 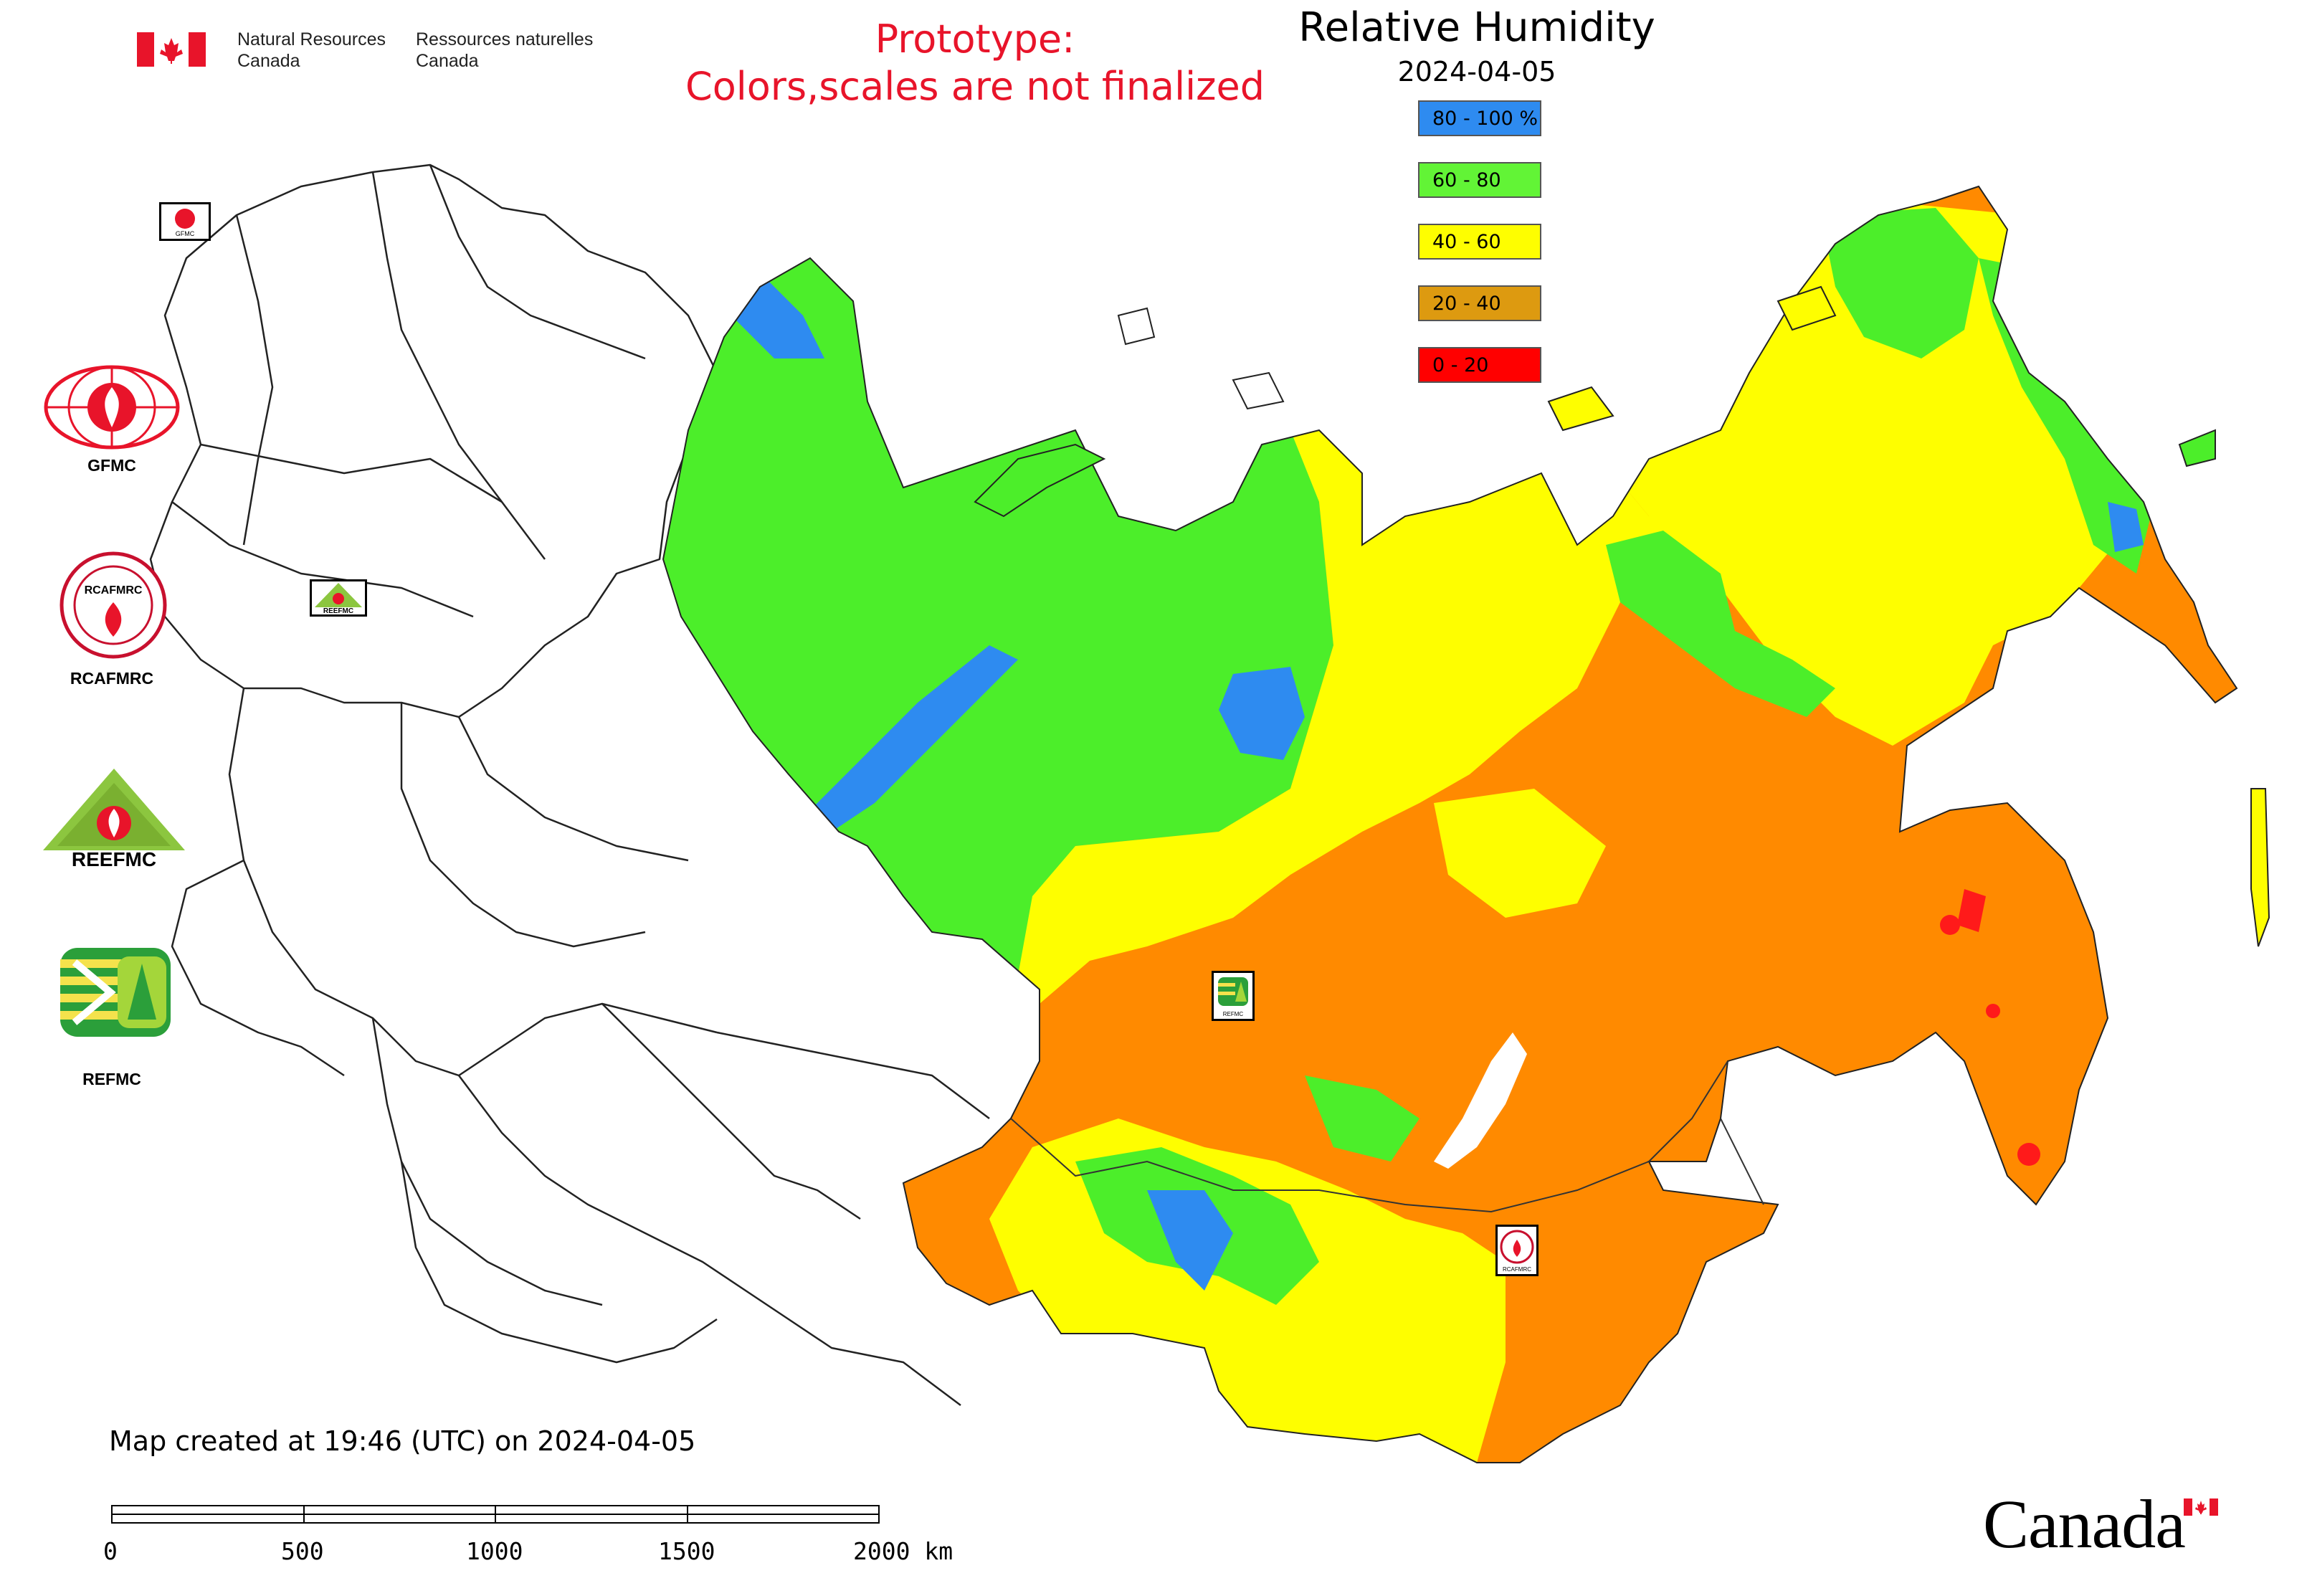 What do you see at coordinates (112, 678) in the screenshot?
I see `rcafmrc-label: RCAFMRC` at bounding box center [112, 678].